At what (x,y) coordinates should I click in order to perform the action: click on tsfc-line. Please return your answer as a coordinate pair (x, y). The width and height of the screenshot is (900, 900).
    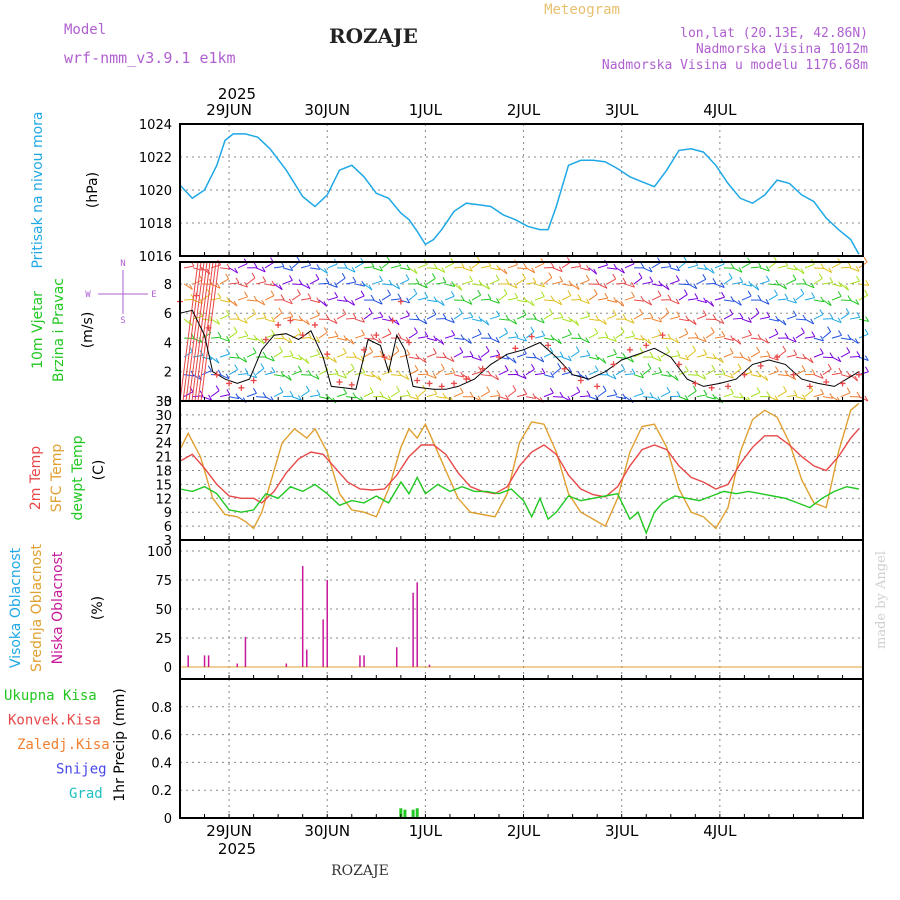
    Looking at the image, I should click on (519, 466).